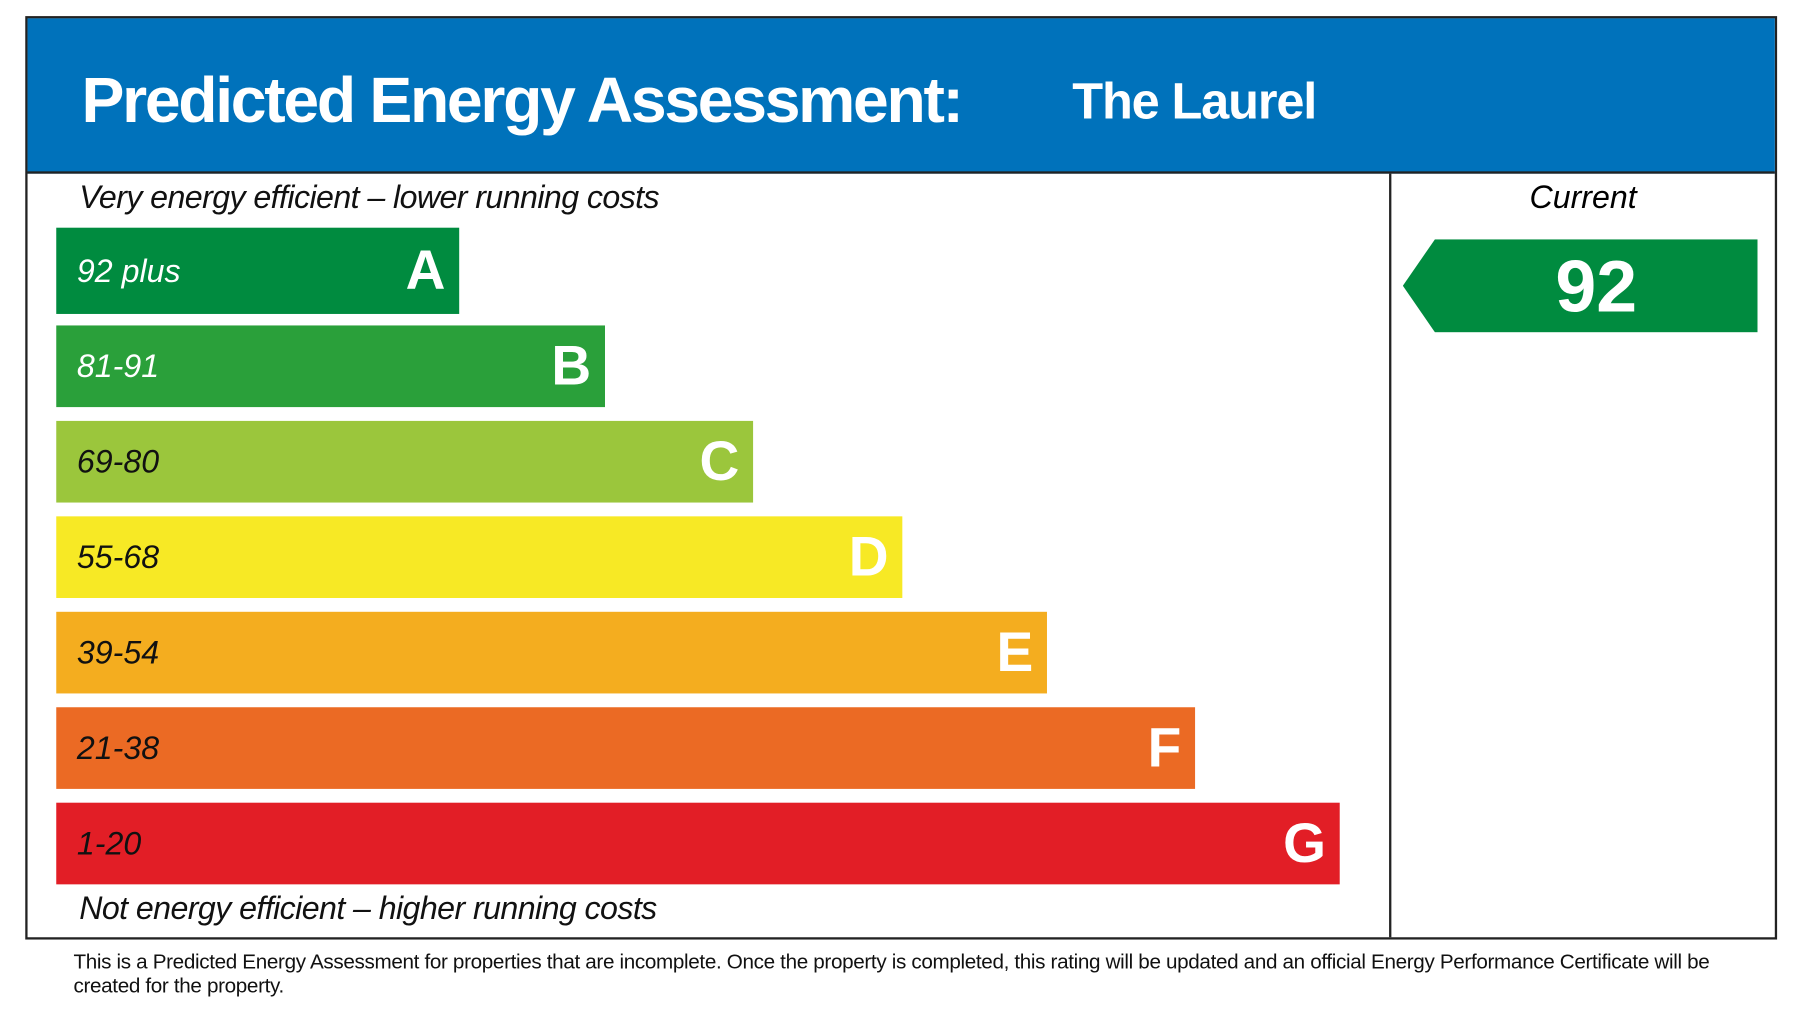  Describe the element at coordinates (1390, 555) in the screenshot. I see `column-divider` at that location.